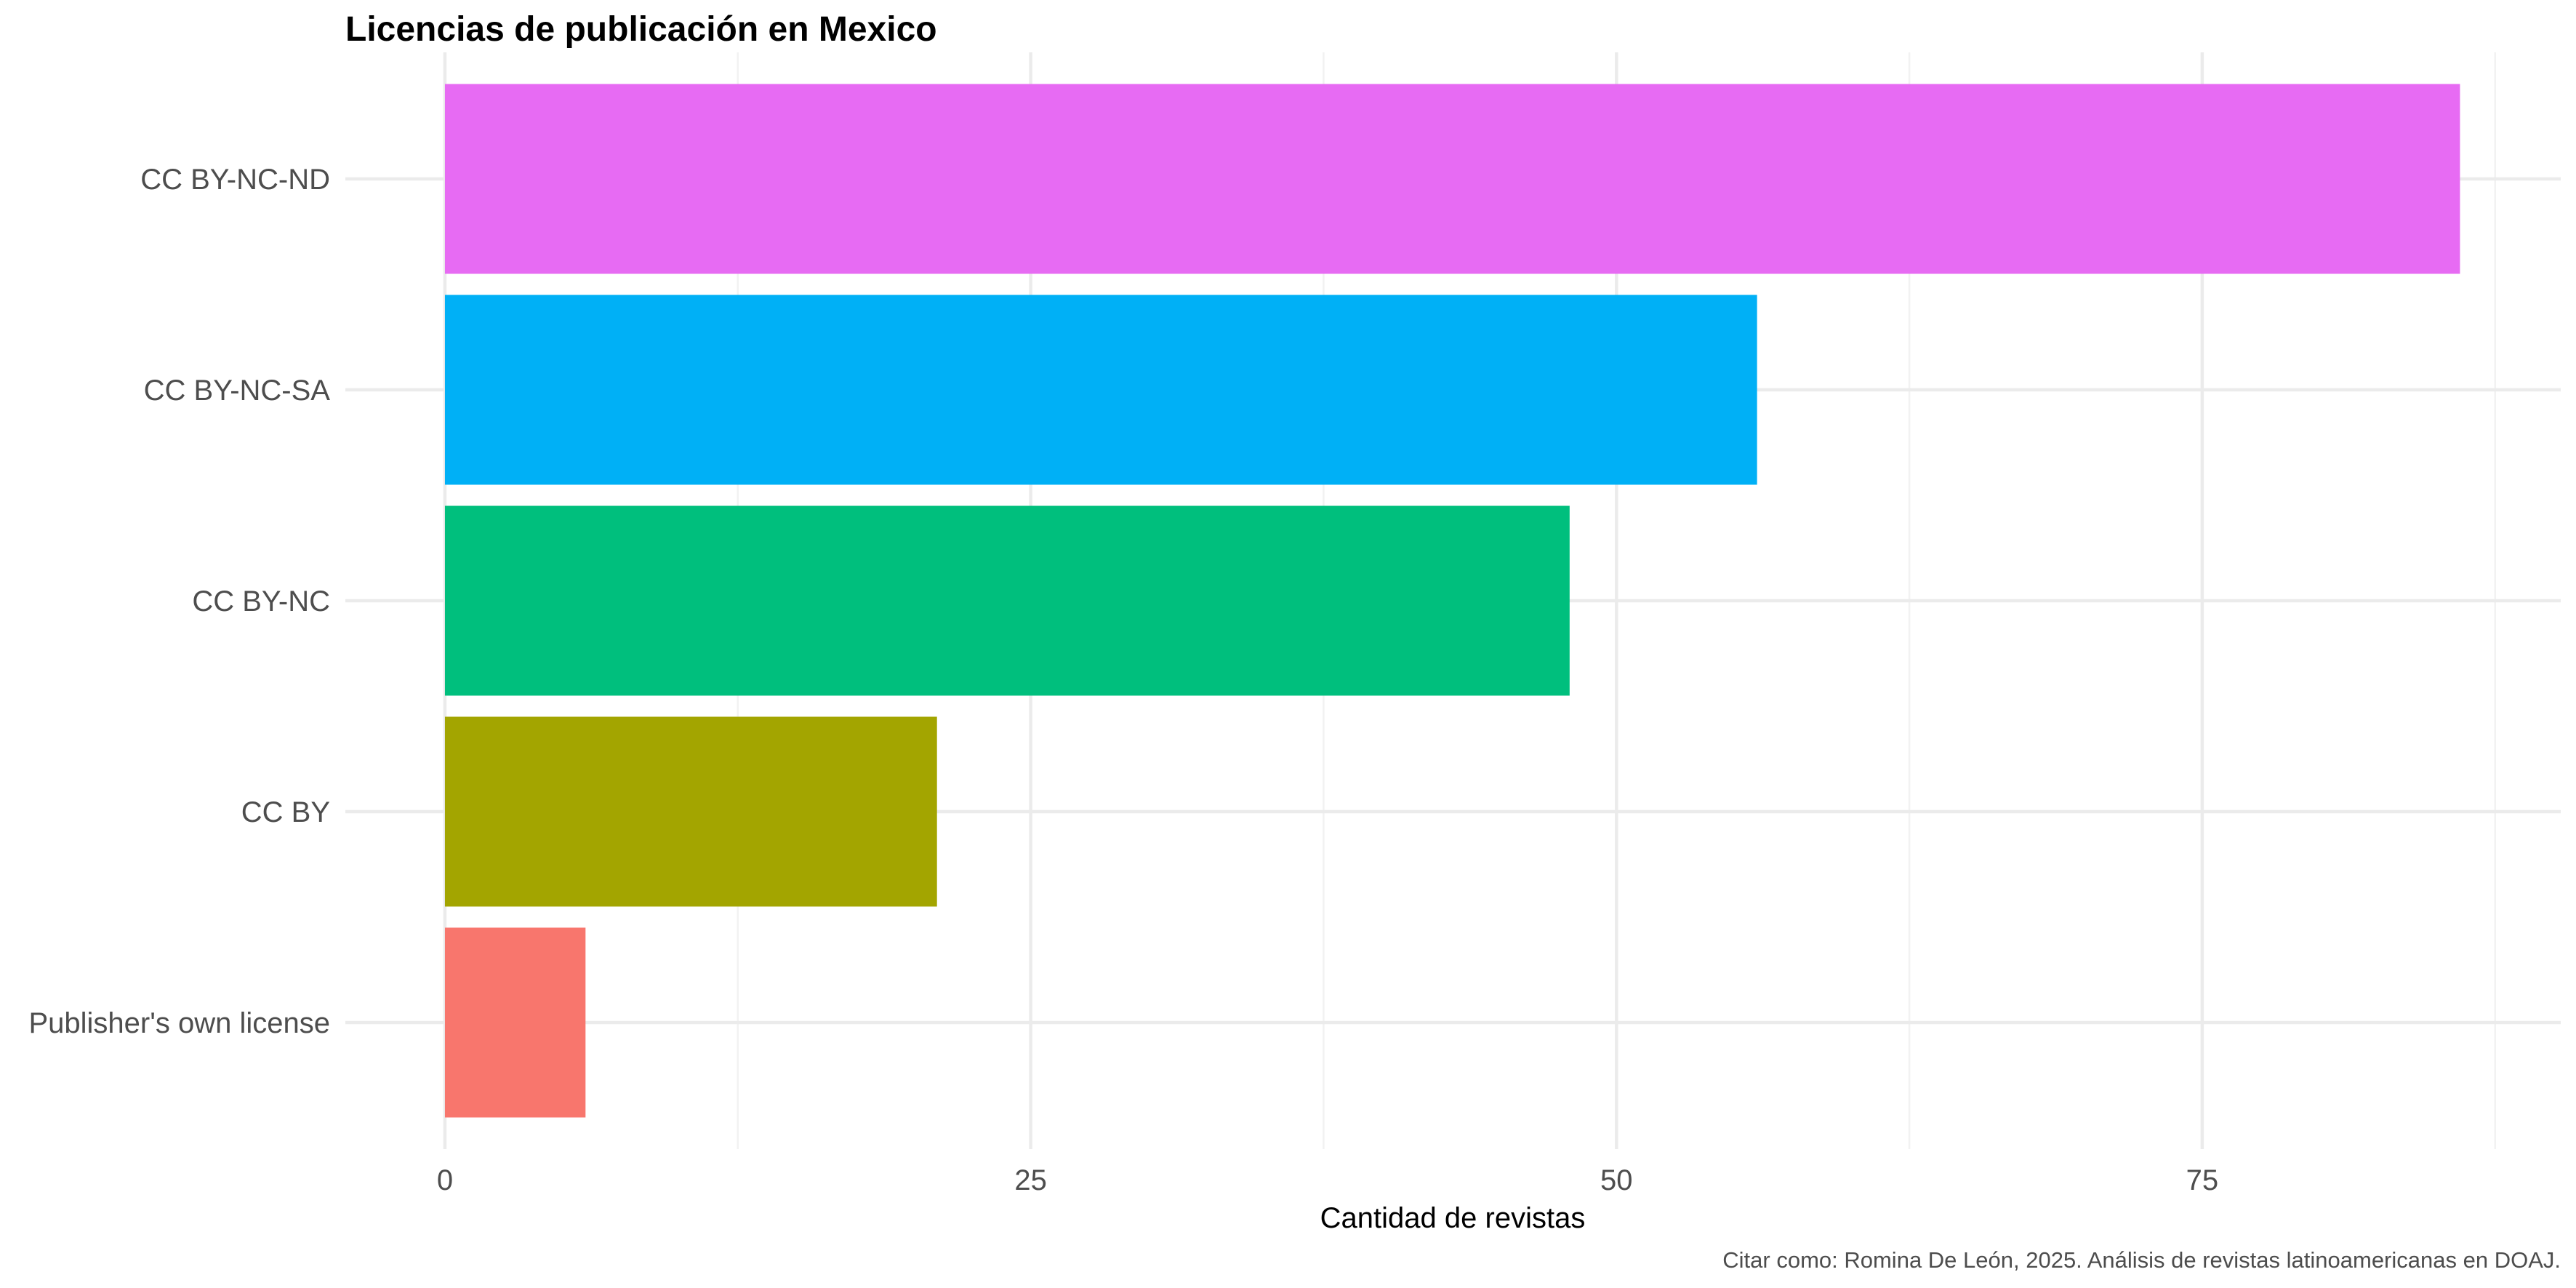 The width and height of the screenshot is (2576, 1288). What do you see at coordinates (1453, 1218) in the screenshot?
I see `x-axis-title: Cantidad de revistas` at bounding box center [1453, 1218].